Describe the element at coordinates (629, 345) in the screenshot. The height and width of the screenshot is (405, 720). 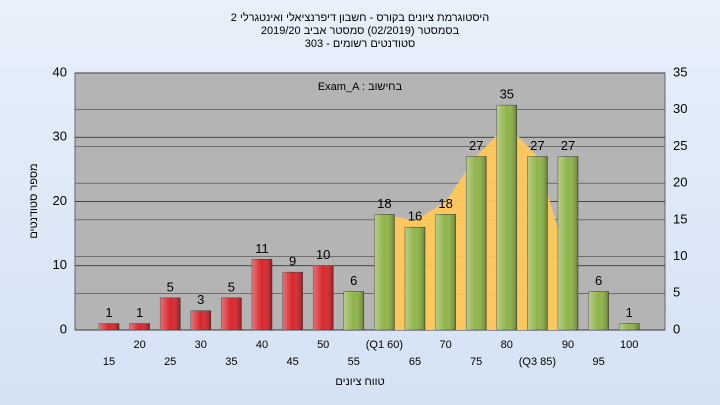
I see `x-tick-label: 100` at that location.